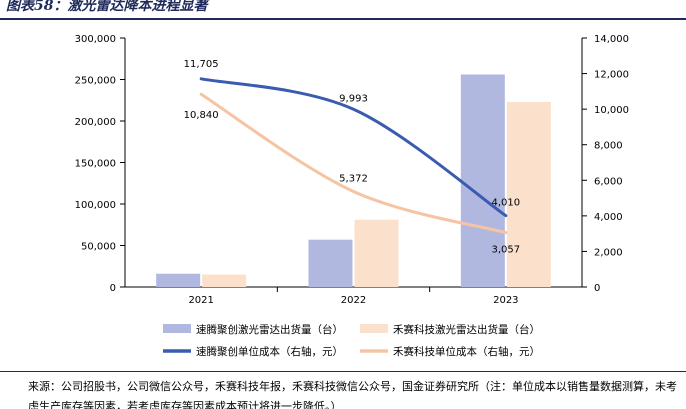 This screenshot has height=409, width=686. Describe the element at coordinates (466, 329) in the screenshot. I see `legend-label: 禾赛科技激光雷达出货量（台）` at that location.